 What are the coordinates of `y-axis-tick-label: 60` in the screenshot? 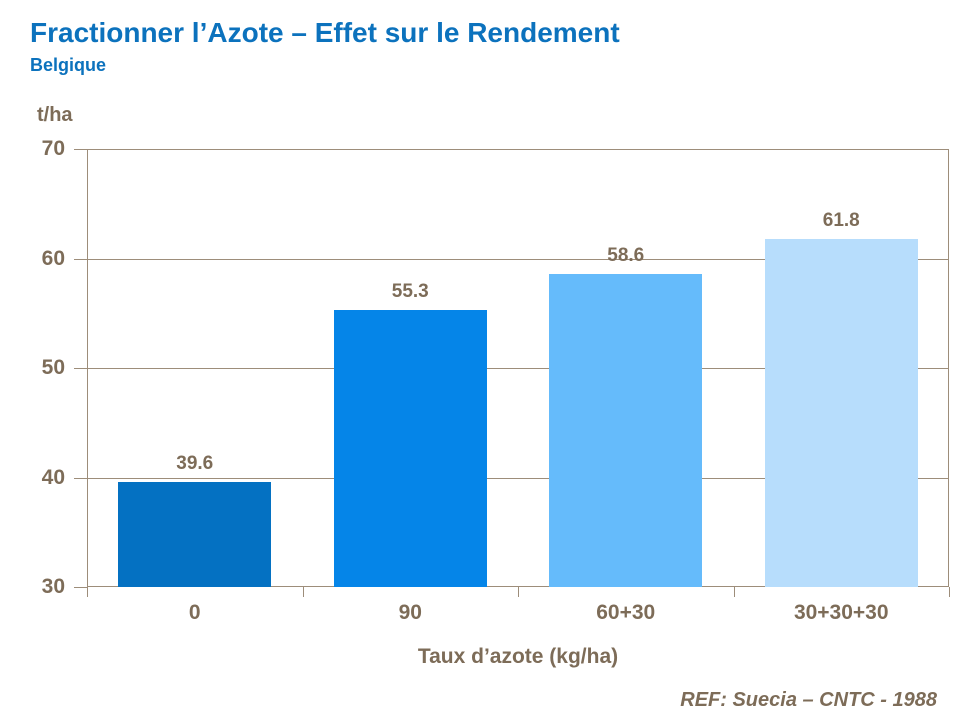 It's located at (53, 258).